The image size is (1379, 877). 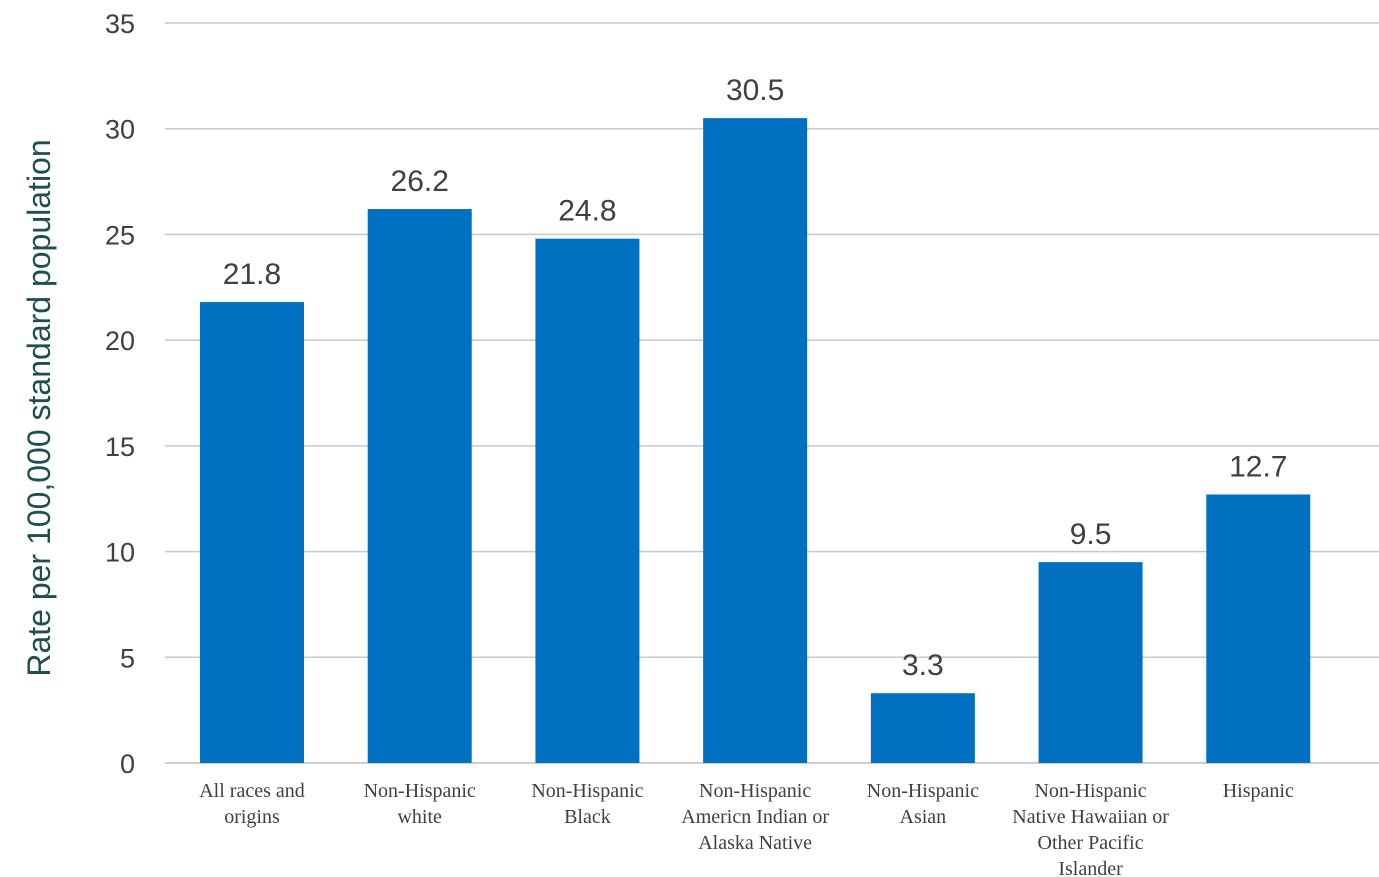 What do you see at coordinates (1258, 791) in the screenshot?
I see `x-category-label: Hispanic` at bounding box center [1258, 791].